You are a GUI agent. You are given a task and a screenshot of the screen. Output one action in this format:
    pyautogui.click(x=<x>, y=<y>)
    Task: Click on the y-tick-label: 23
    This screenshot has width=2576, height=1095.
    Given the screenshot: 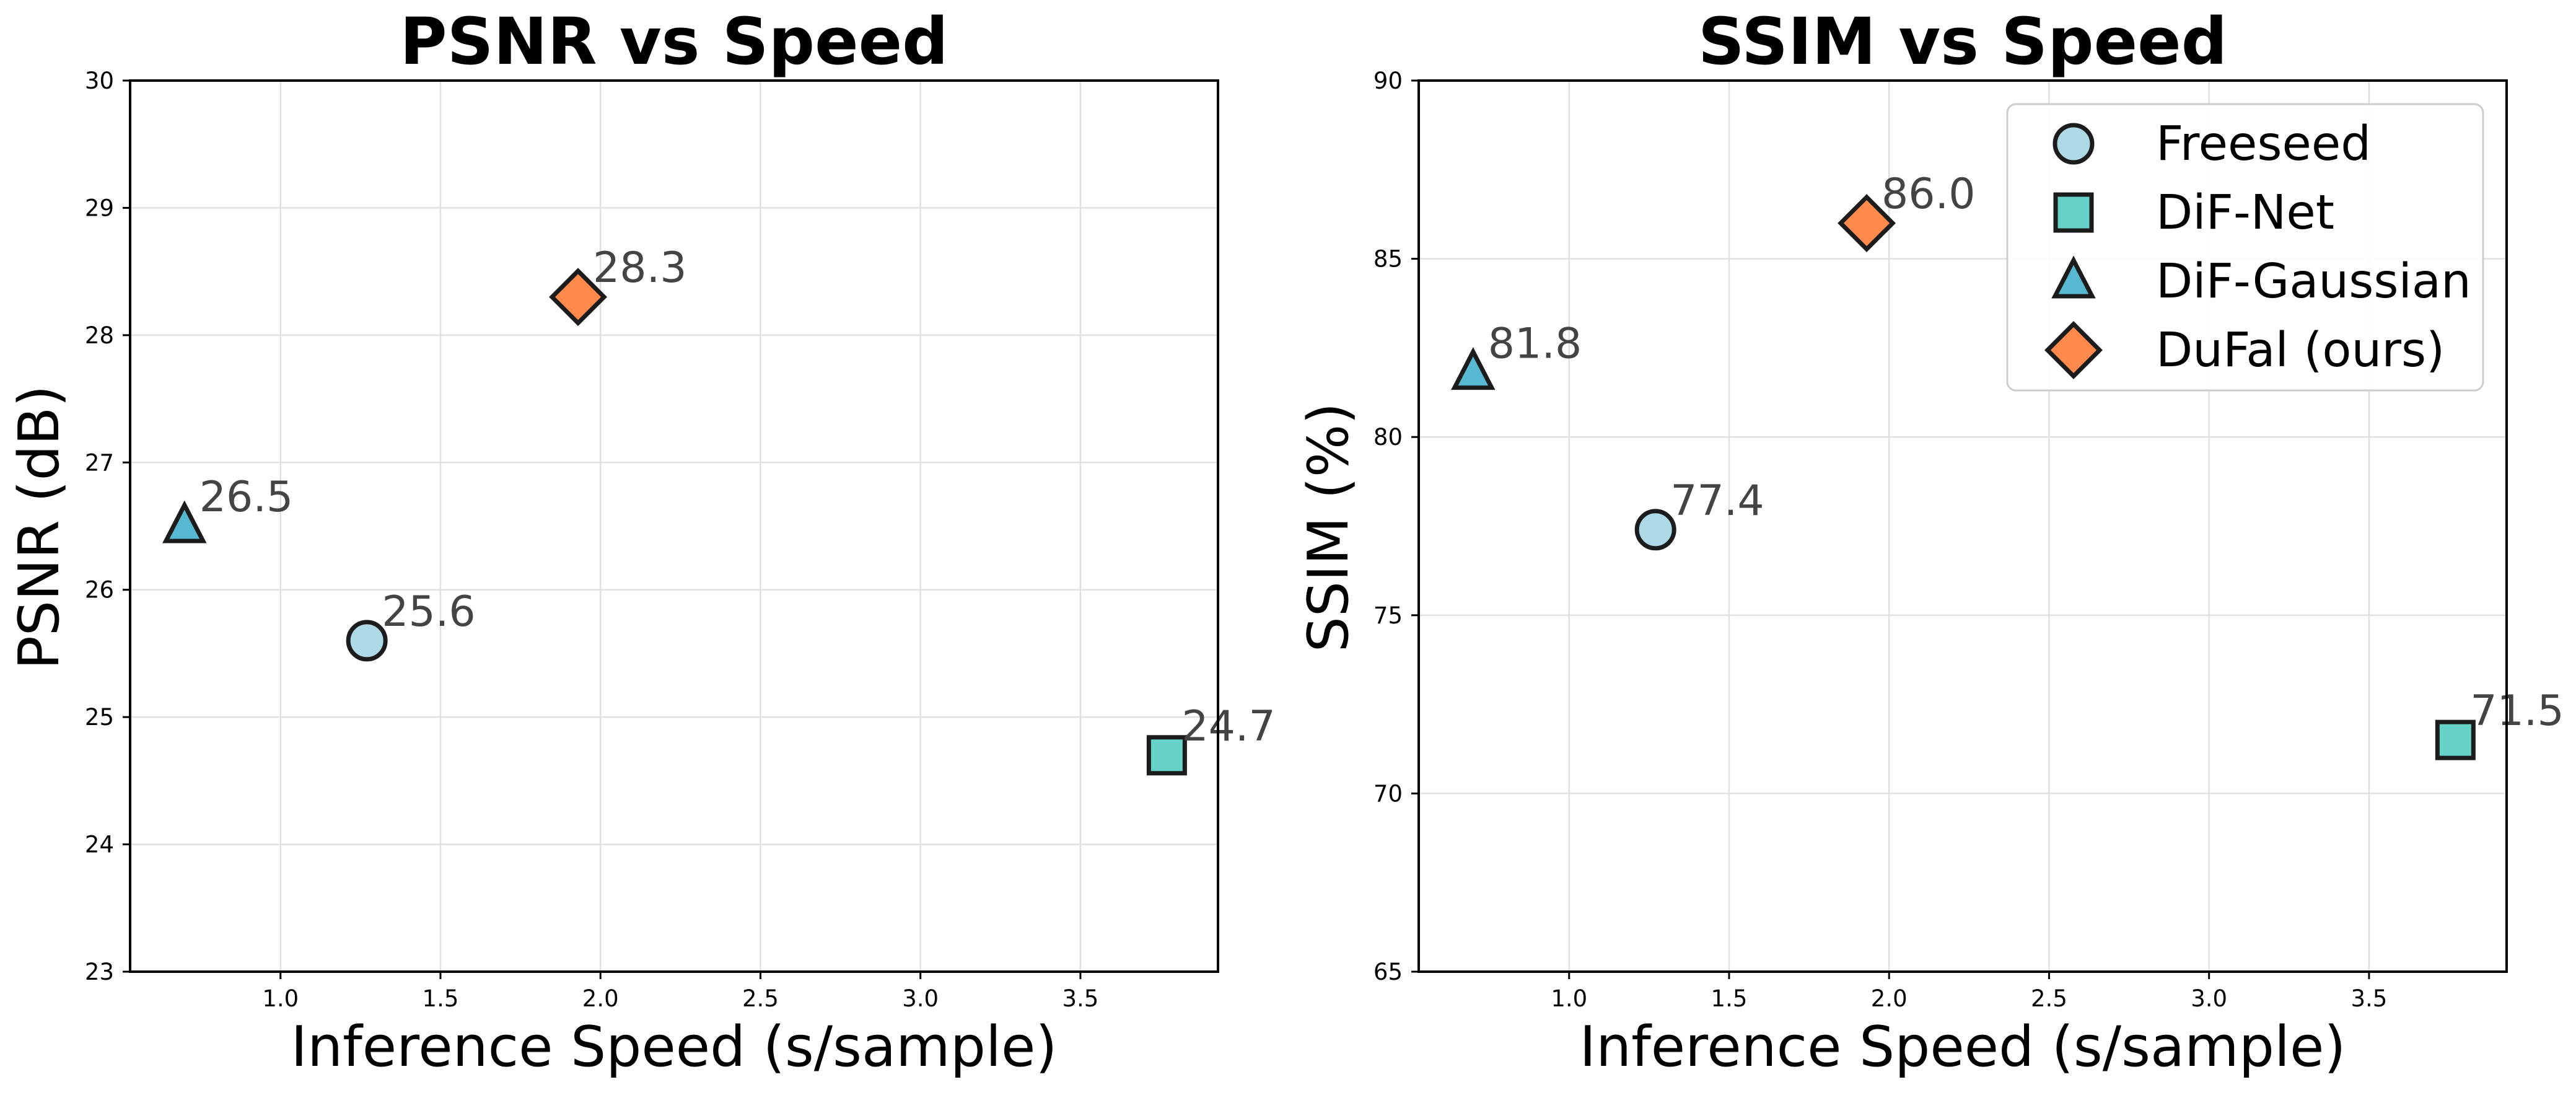 What is the action you would take?
    pyautogui.click(x=99, y=972)
    